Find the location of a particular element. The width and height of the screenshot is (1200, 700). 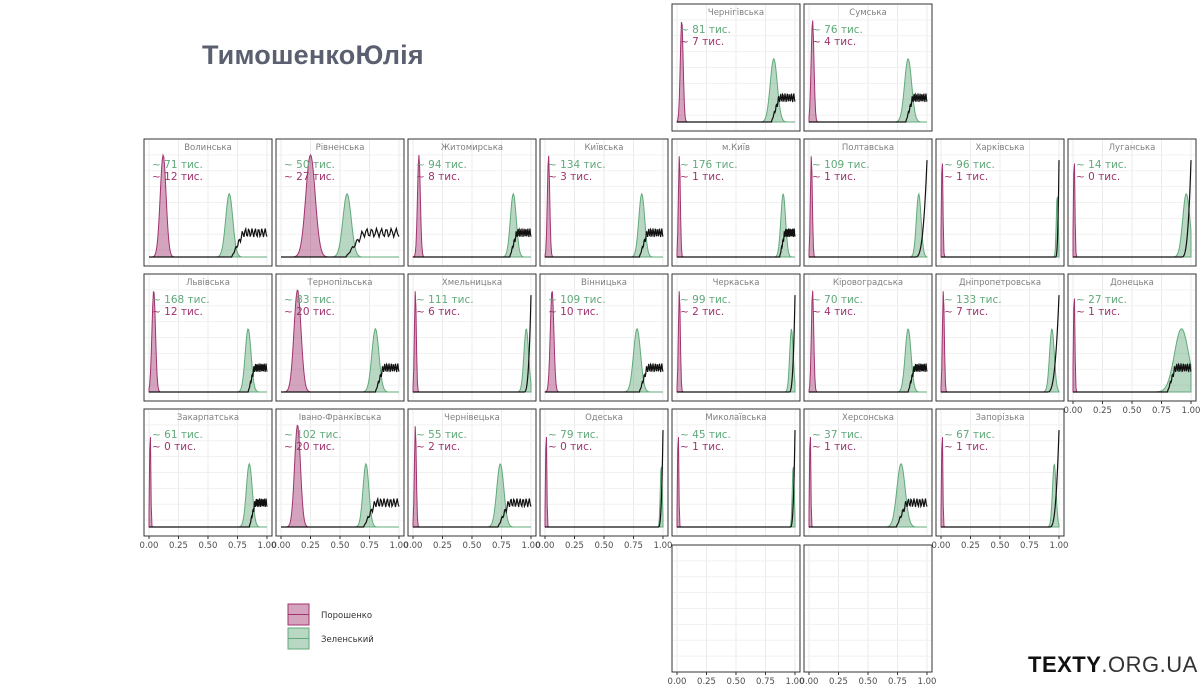

panel-region-label: Полтавська is located at coordinates (868, 148).